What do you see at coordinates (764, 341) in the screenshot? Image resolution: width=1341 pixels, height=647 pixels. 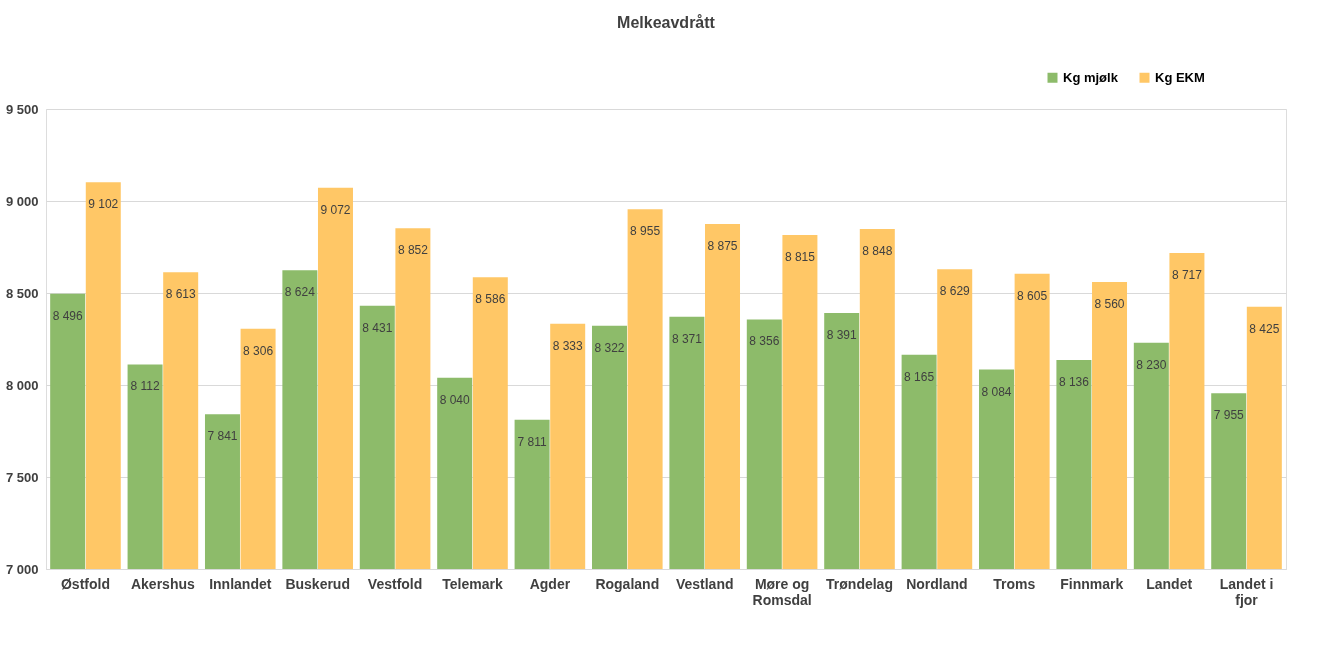 I see `data-label: 8 356` at bounding box center [764, 341].